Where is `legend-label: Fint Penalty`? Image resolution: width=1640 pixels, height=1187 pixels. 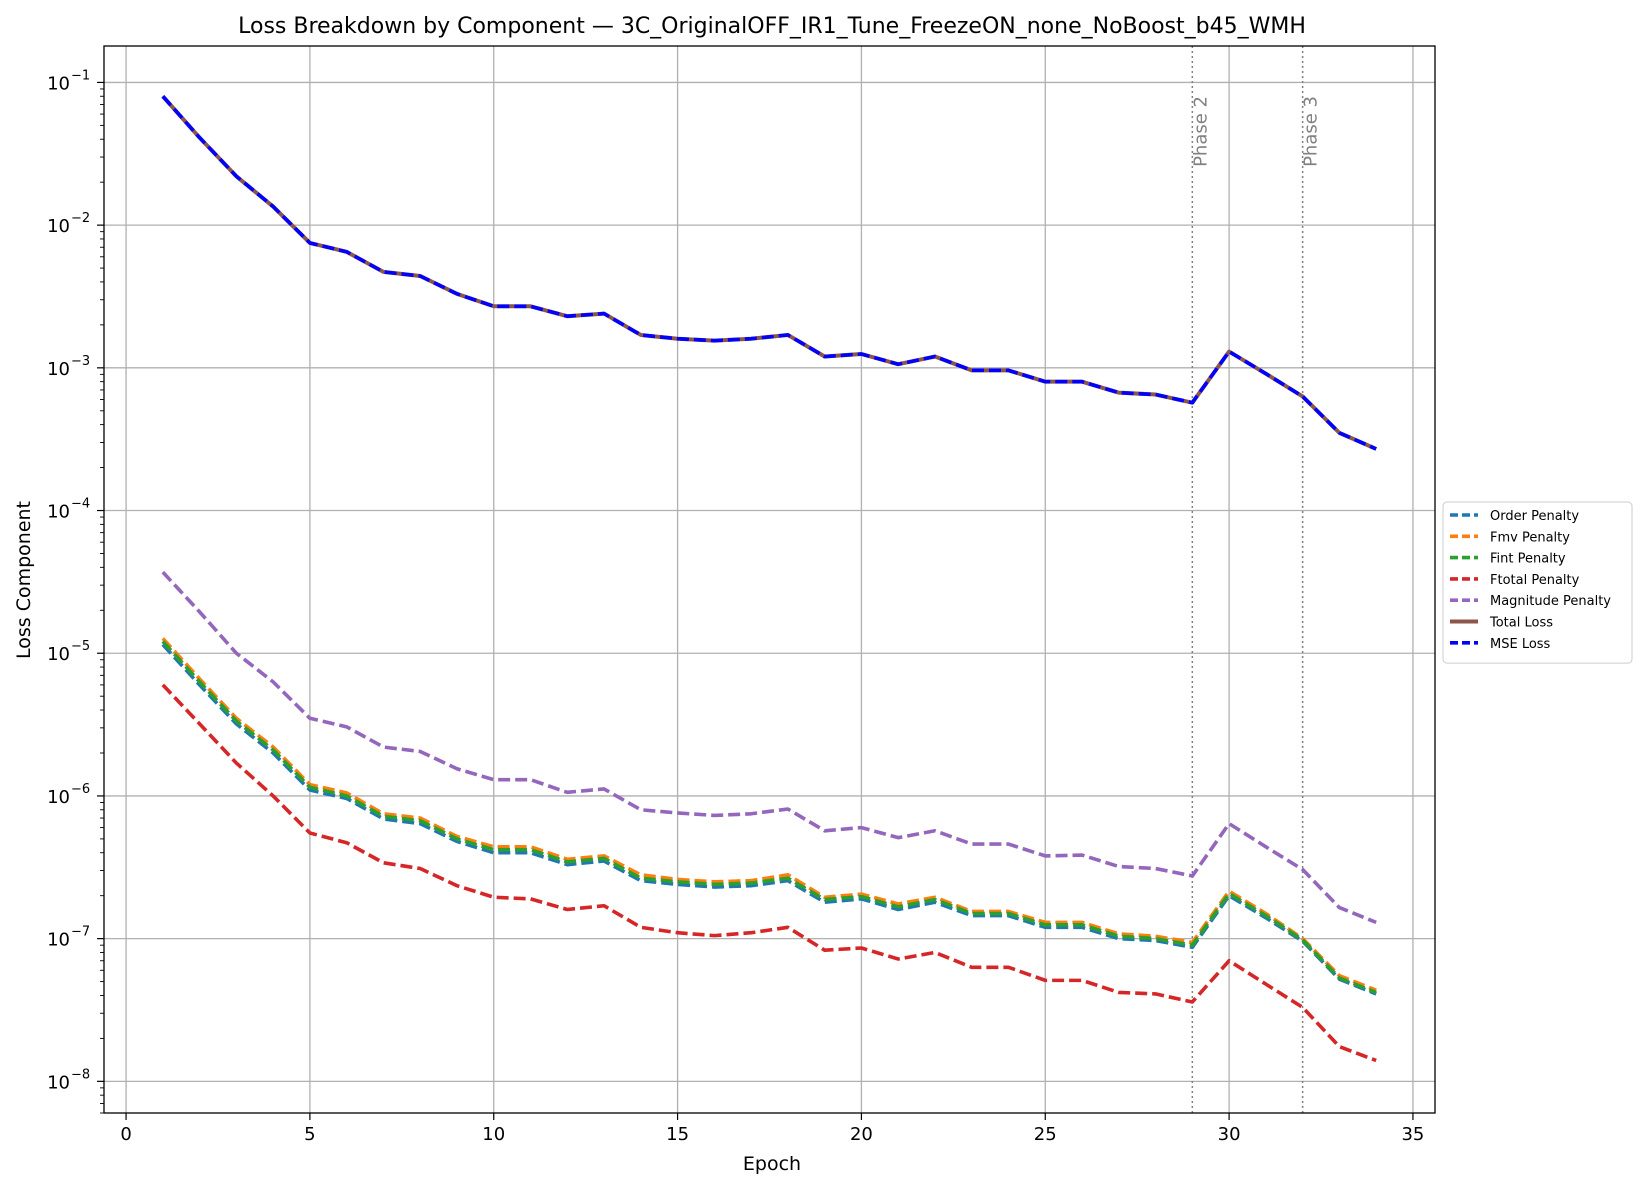
legend-label: Fint Penalty is located at coordinates (1528, 559).